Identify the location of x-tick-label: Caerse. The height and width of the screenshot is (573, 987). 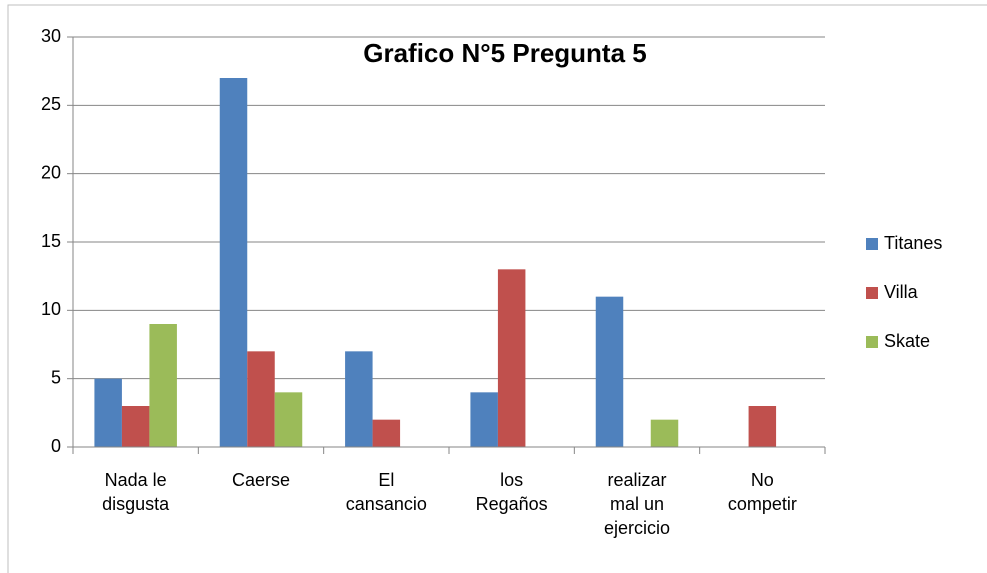
(261, 480).